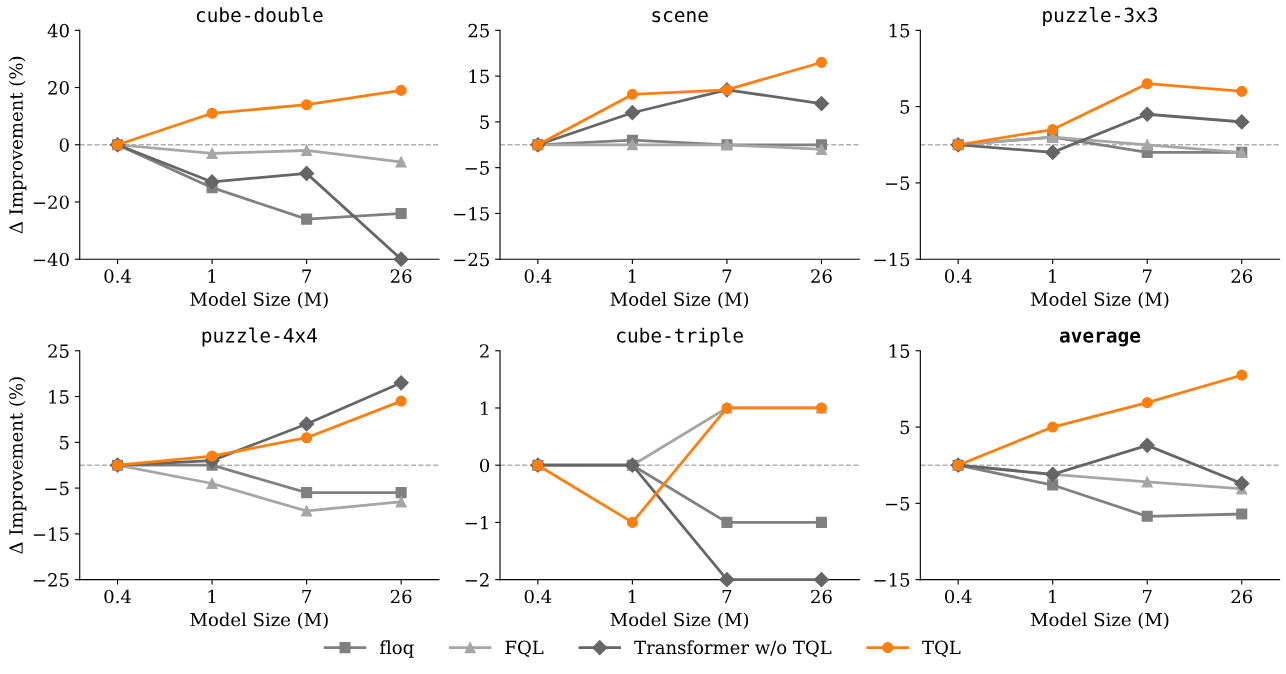 The image size is (1286, 674). Describe the element at coordinates (484, 408) in the screenshot. I see `y-tick-label: 1` at that location.